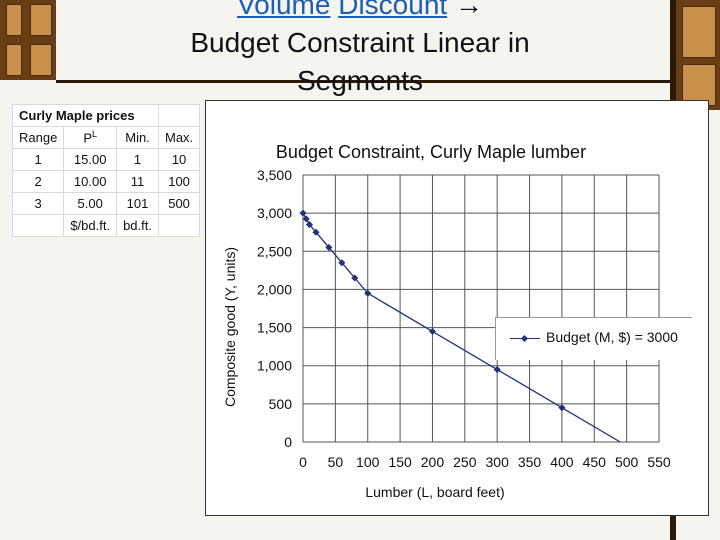  I want to click on x-axis-label: Lumber (L, board feet), so click(434, 492).